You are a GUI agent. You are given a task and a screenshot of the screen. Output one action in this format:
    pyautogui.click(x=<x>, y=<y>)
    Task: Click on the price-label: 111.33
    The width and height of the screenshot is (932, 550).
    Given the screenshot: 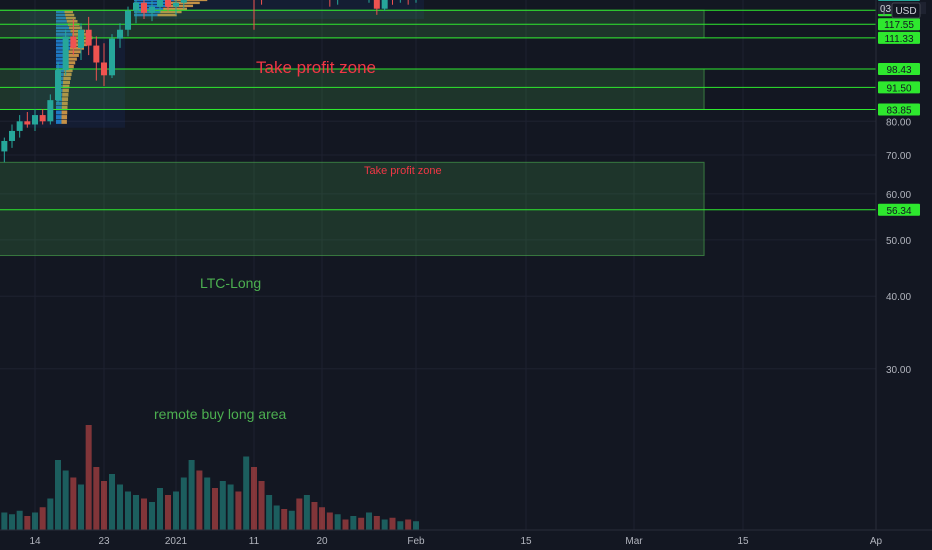 What is the action you would take?
    pyautogui.click(x=899, y=39)
    